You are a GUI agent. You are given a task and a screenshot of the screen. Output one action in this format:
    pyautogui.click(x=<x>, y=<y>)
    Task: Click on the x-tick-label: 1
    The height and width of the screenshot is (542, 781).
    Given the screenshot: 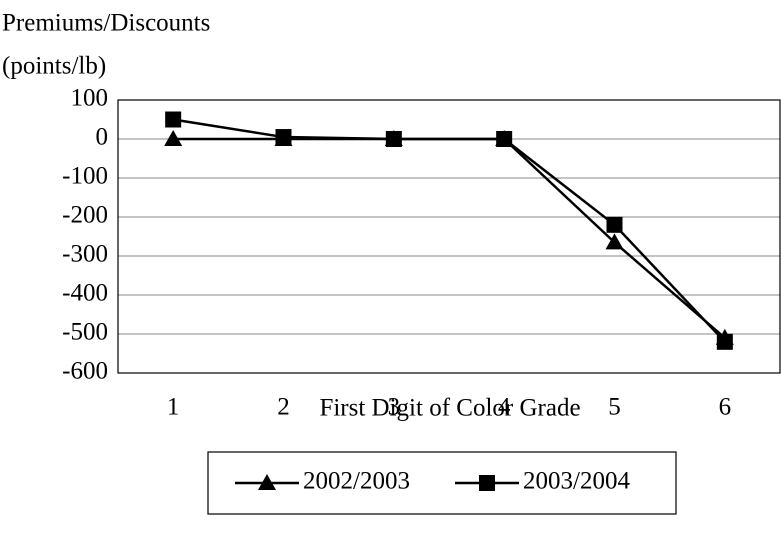 What is the action you would take?
    pyautogui.click(x=173, y=407)
    